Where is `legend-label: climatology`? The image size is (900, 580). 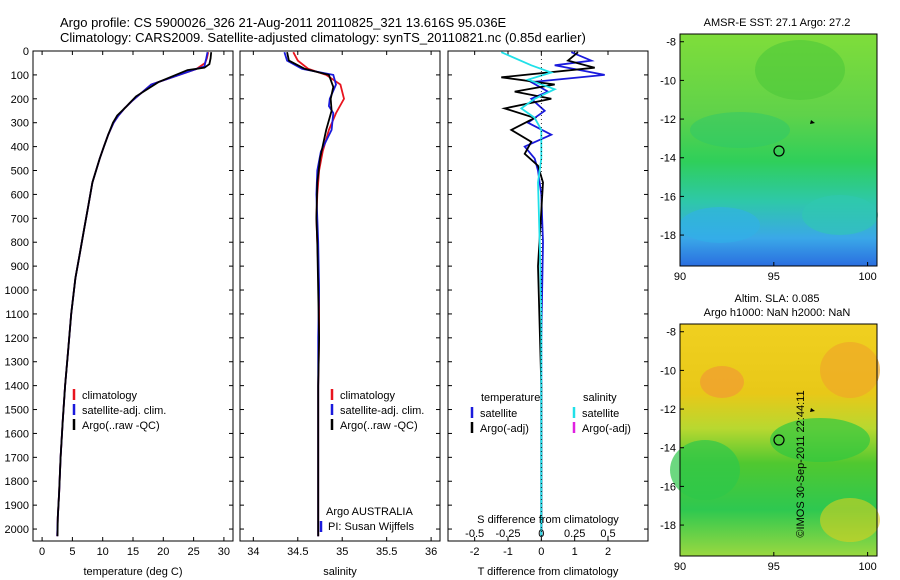
legend-label: climatology is located at coordinates (110, 396).